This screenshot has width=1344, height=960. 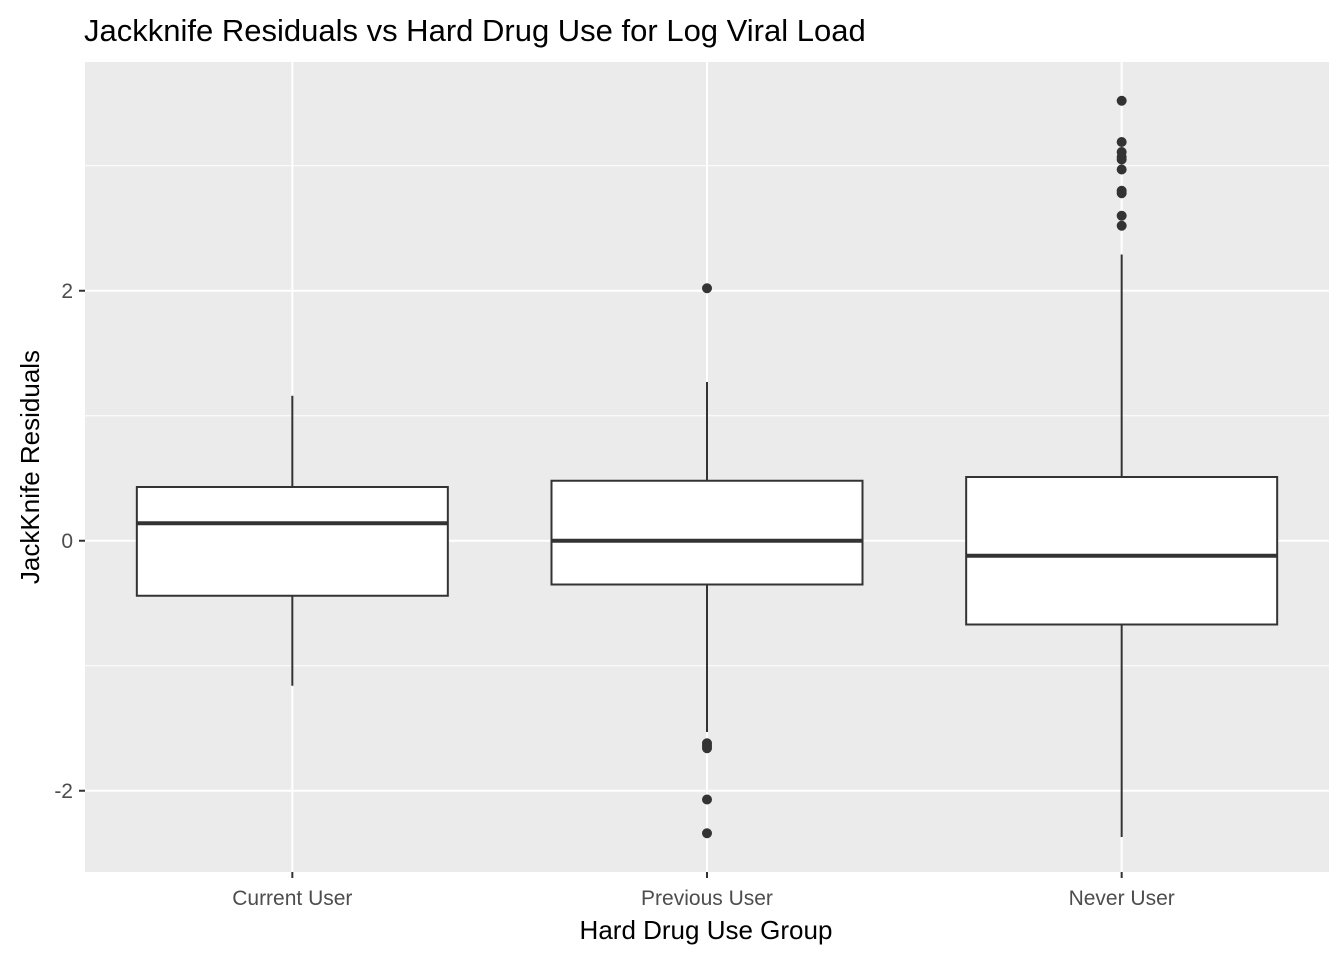 What do you see at coordinates (63, 791) in the screenshot?
I see `y-tick-label: -2` at bounding box center [63, 791].